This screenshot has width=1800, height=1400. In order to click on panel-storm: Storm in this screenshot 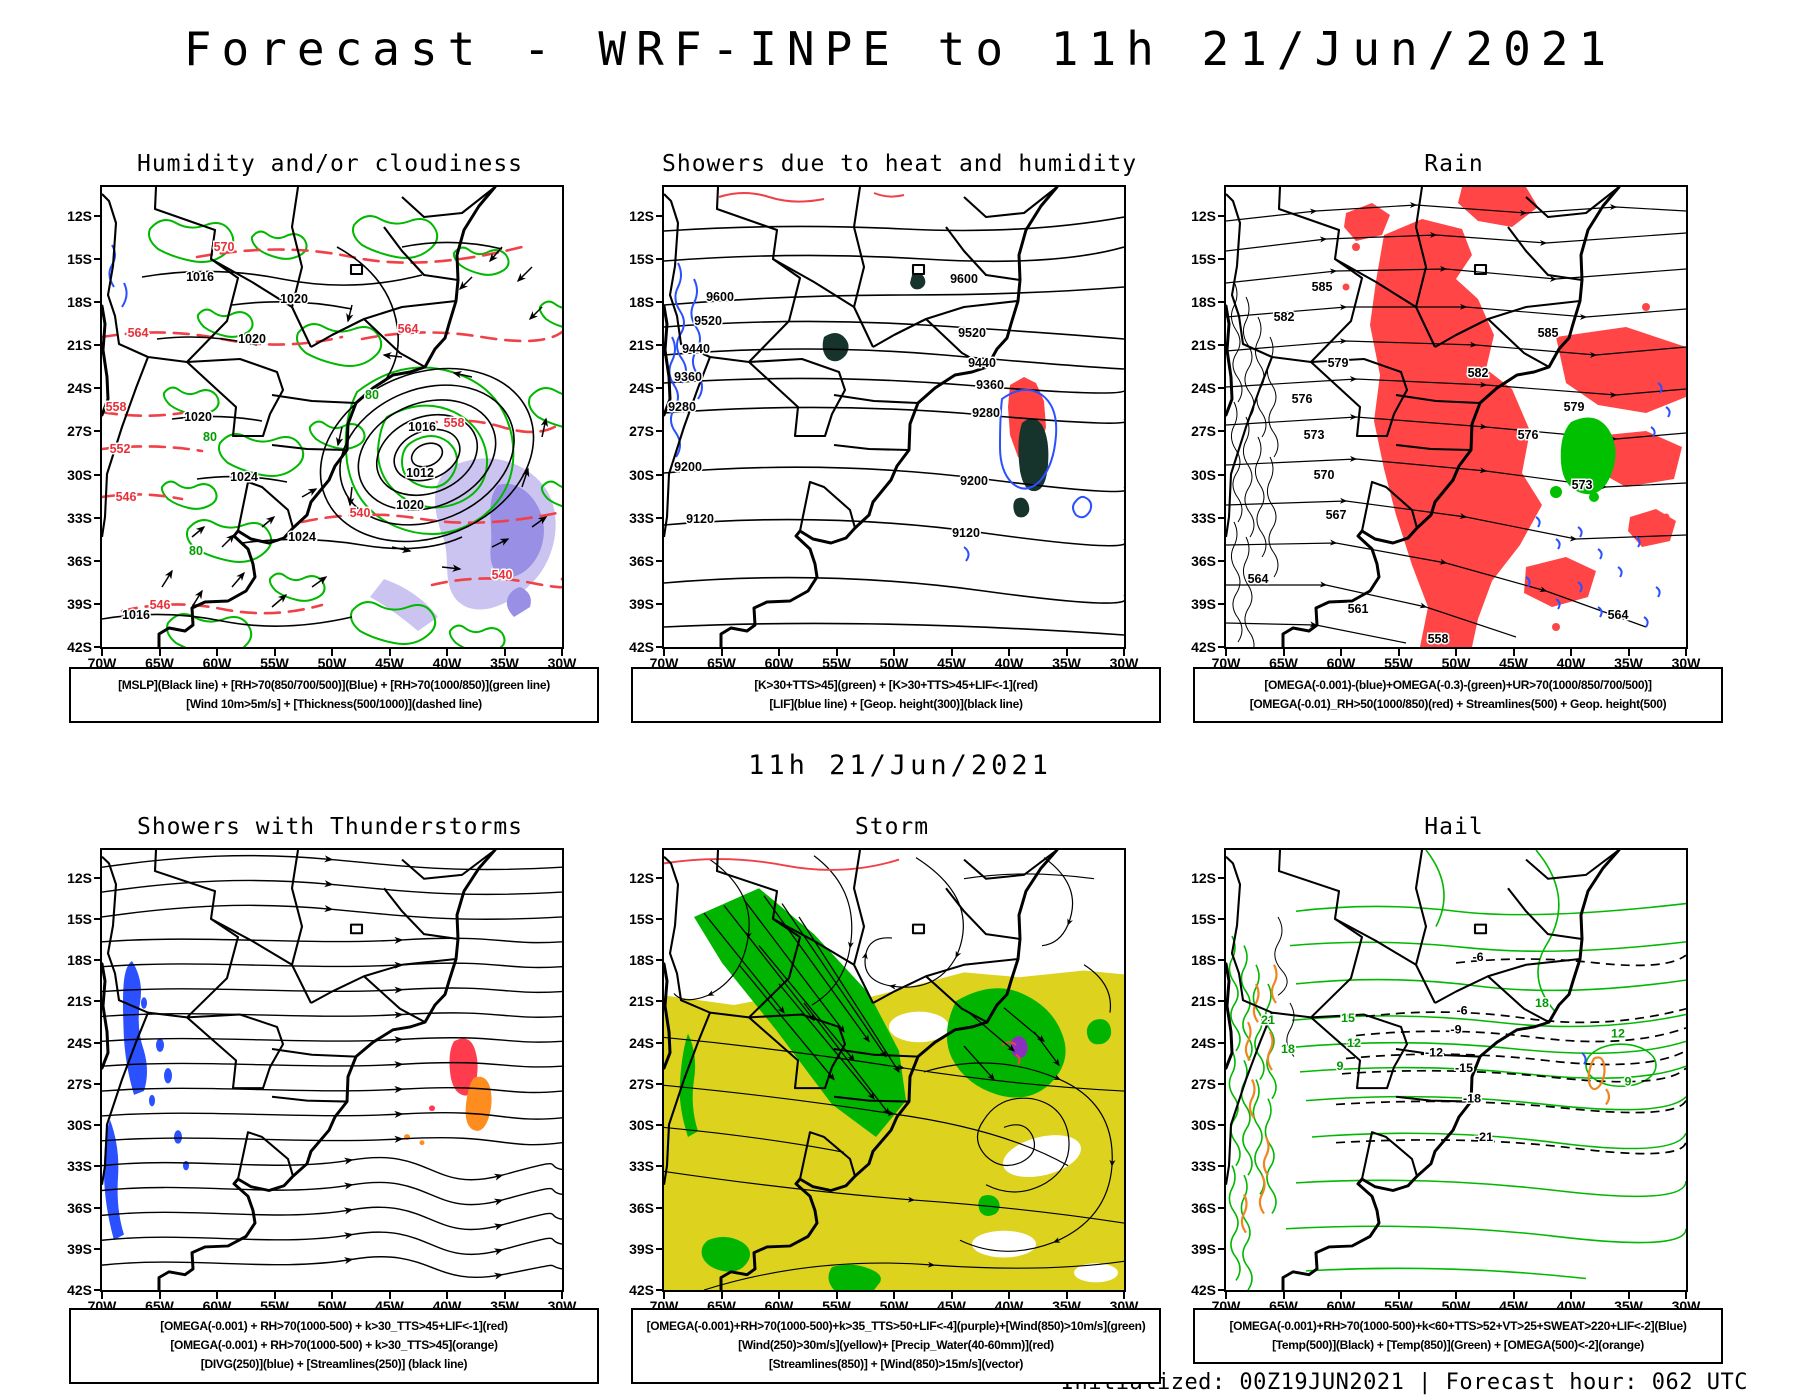, I will do `click(895, 1099)`.